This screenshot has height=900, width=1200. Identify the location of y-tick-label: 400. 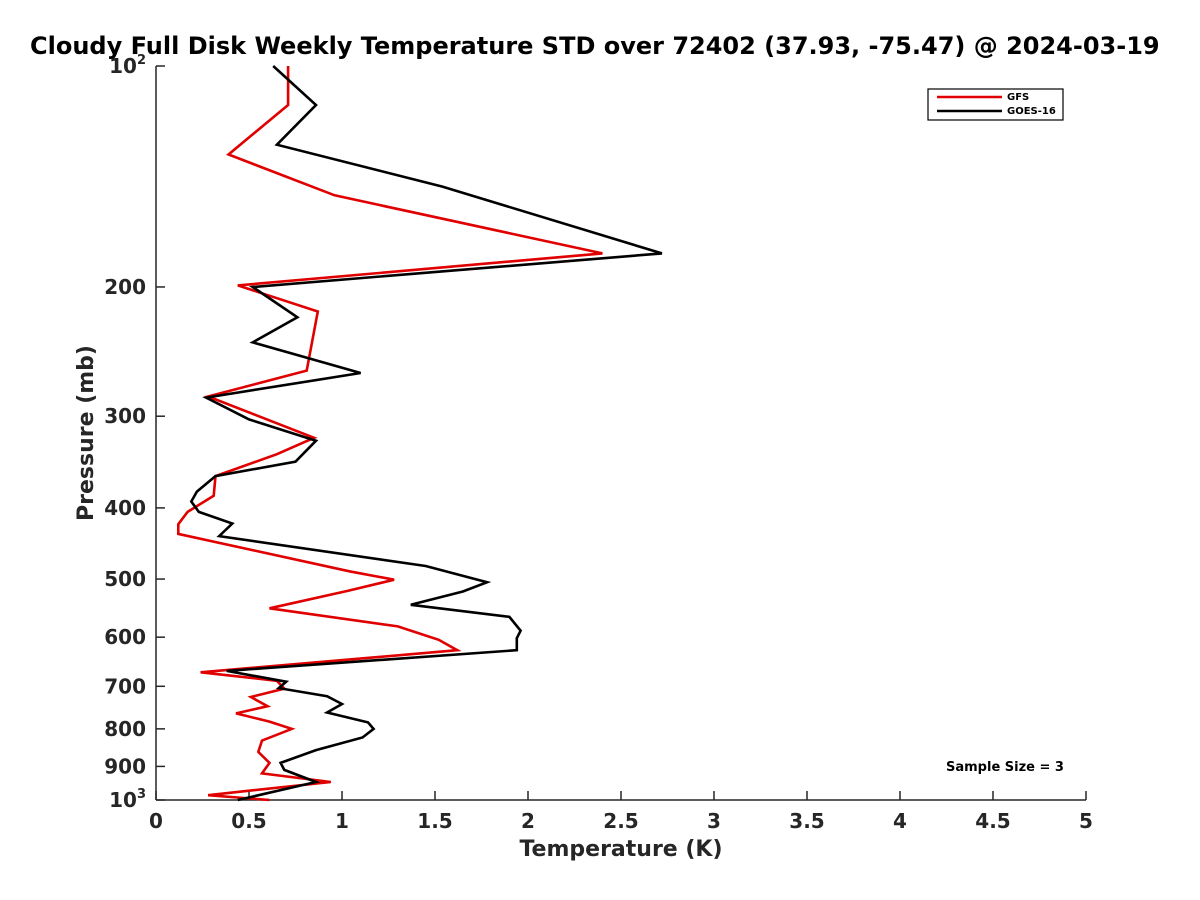
(125, 508).